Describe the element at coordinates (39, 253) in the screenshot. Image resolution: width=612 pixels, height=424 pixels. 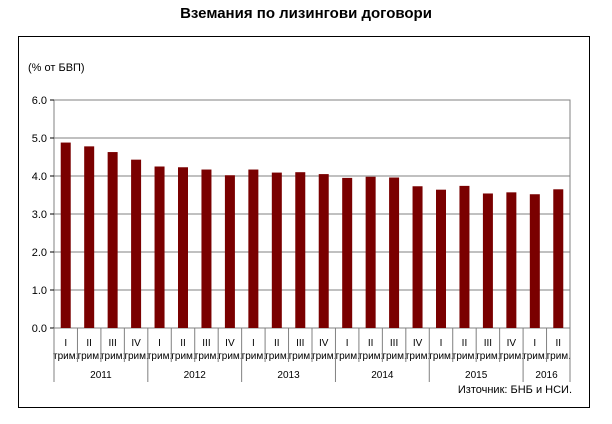
I see `y-tick-label: 2.0` at that location.